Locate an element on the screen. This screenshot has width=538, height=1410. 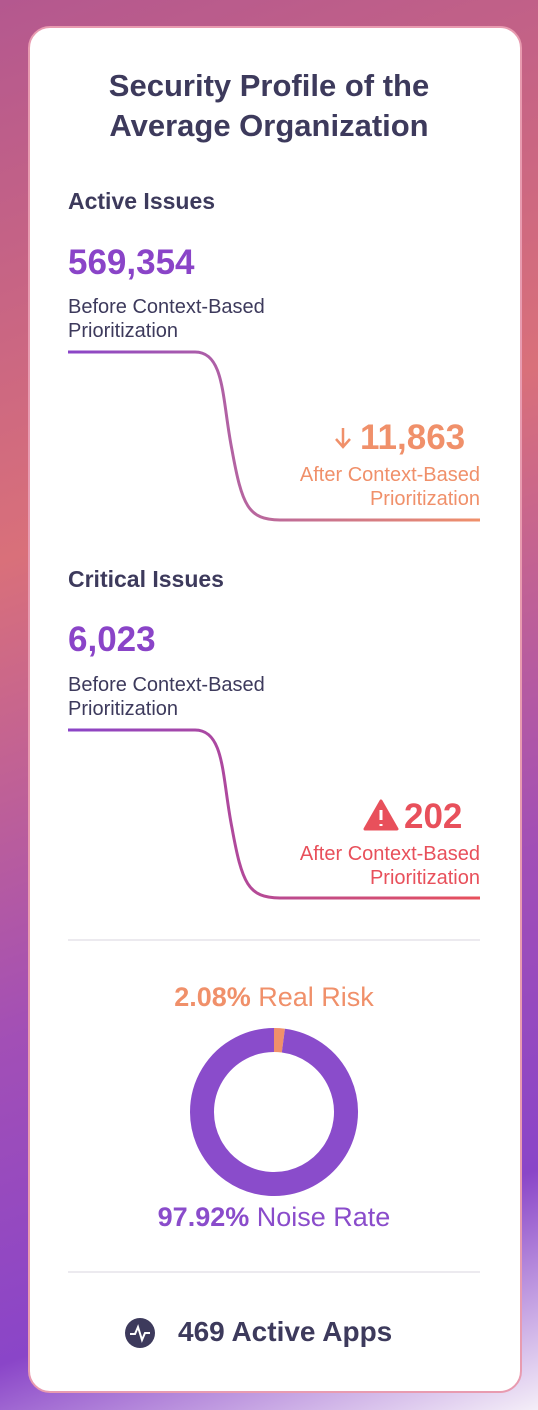
risk-value: 2.08% is located at coordinates (212, 997).